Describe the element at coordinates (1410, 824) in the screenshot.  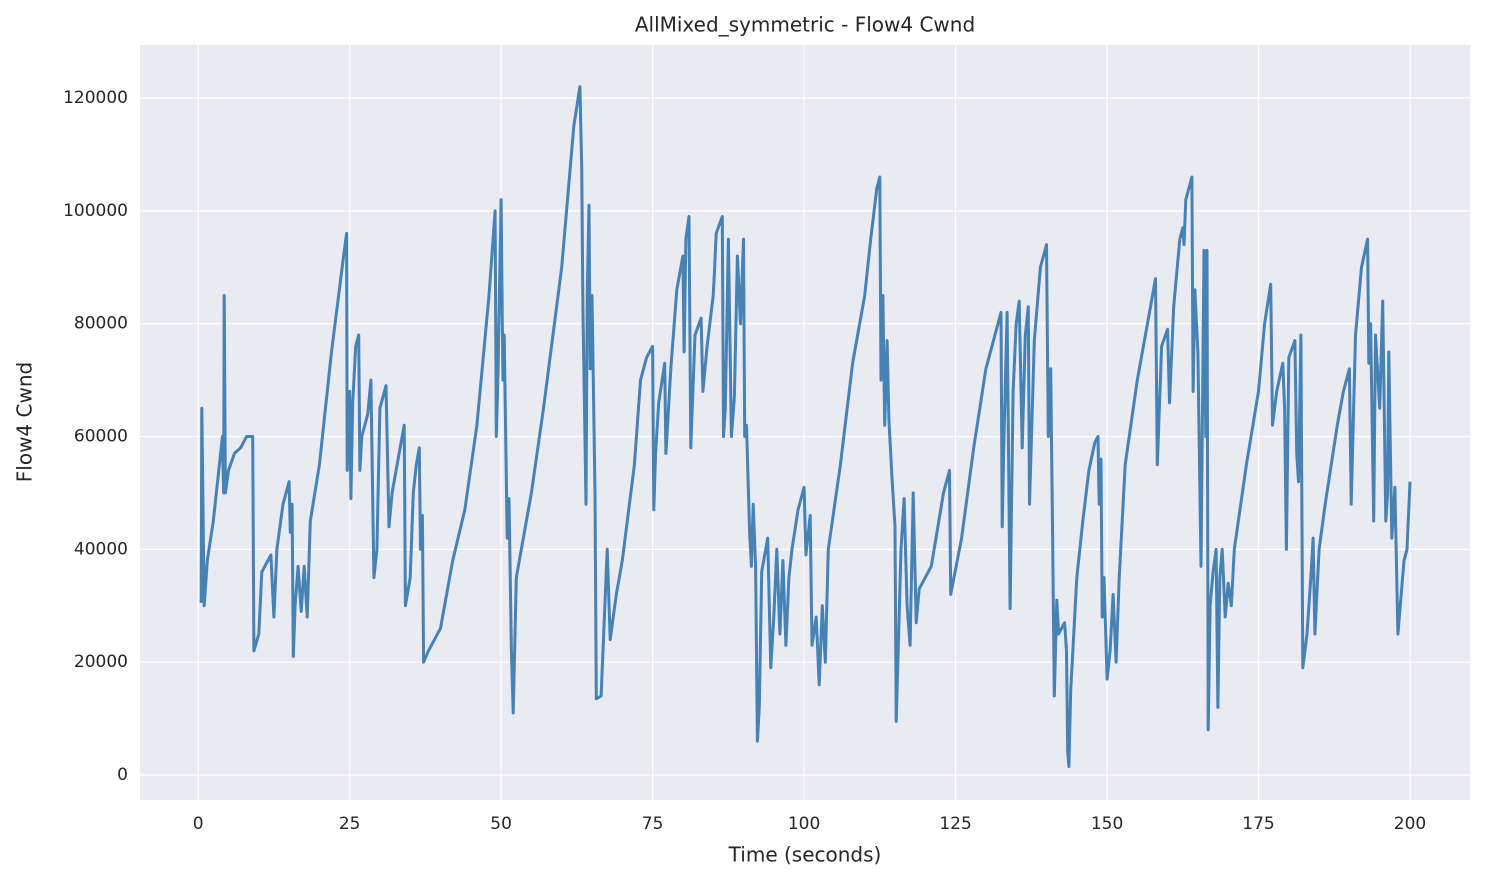
I see `x-tick-label: 200` at that location.